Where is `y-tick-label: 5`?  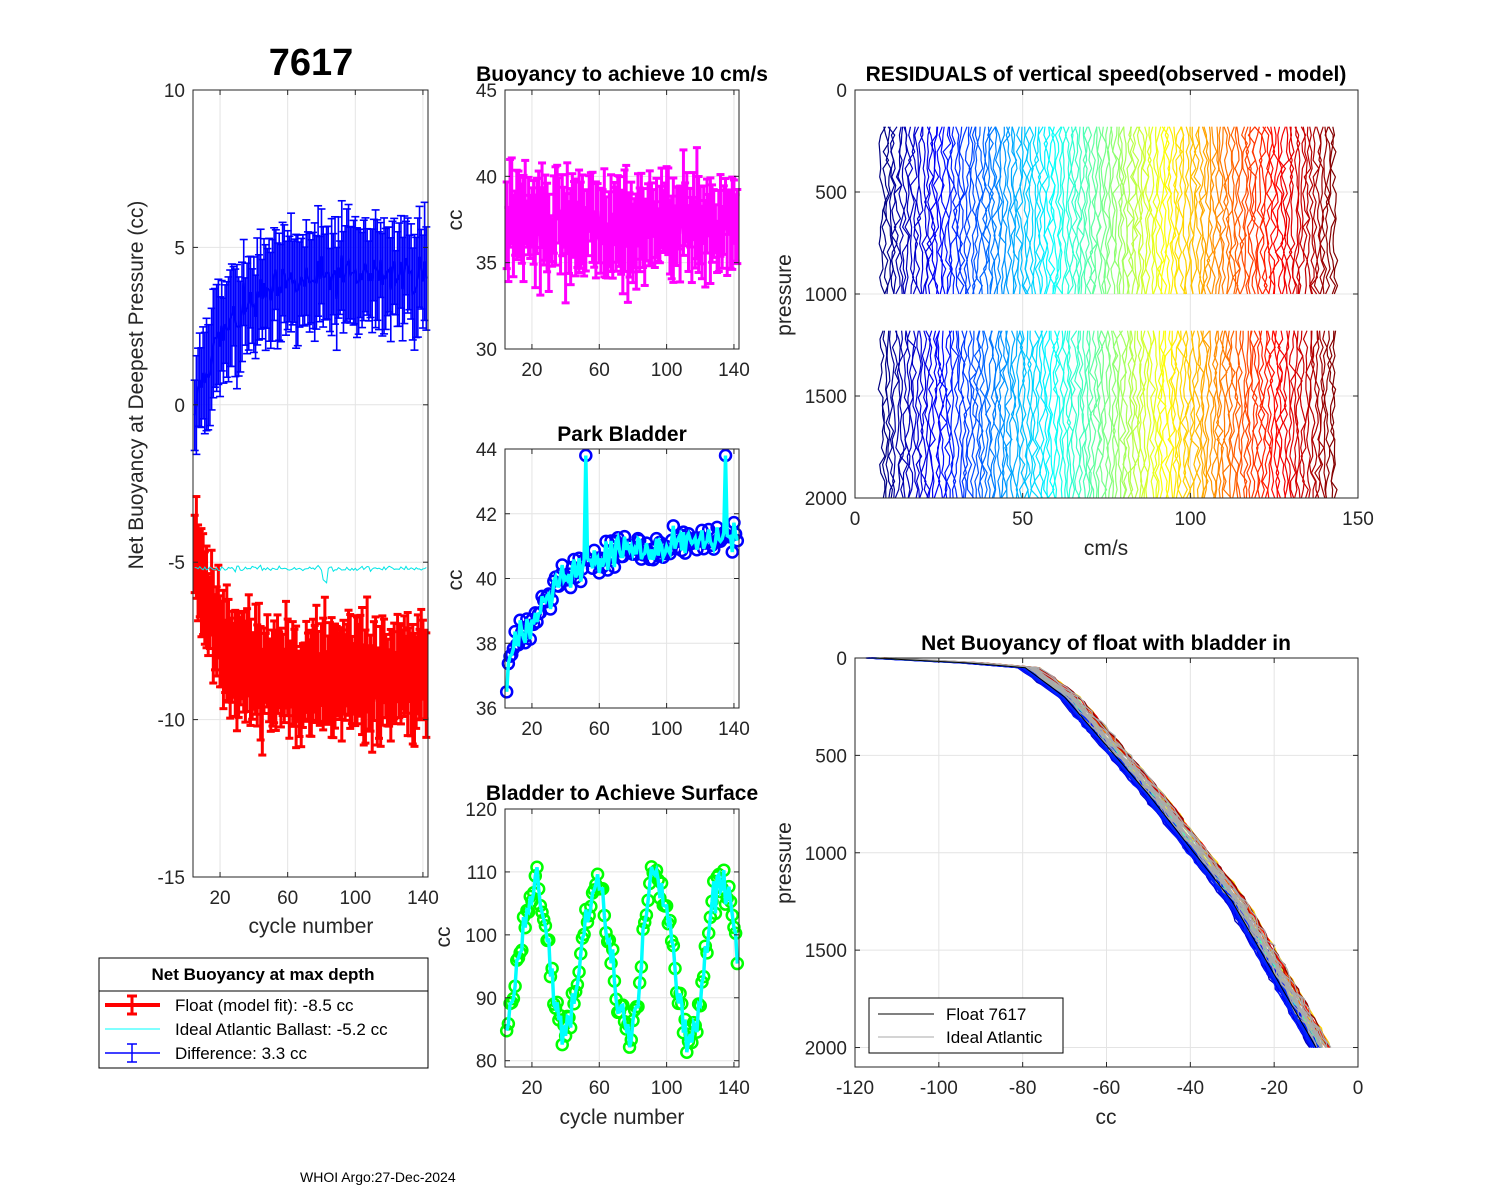
y-tick-label: 5 is located at coordinates (179, 248).